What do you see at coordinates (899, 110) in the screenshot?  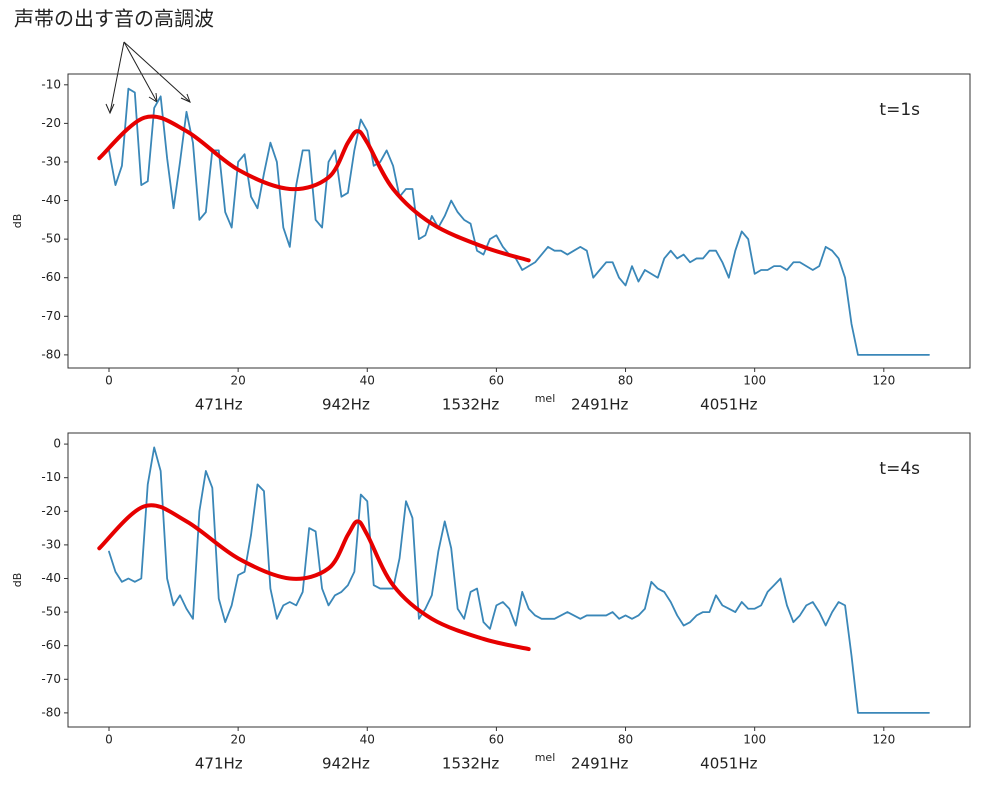 I see `panel-annotation: t=1s` at bounding box center [899, 110].